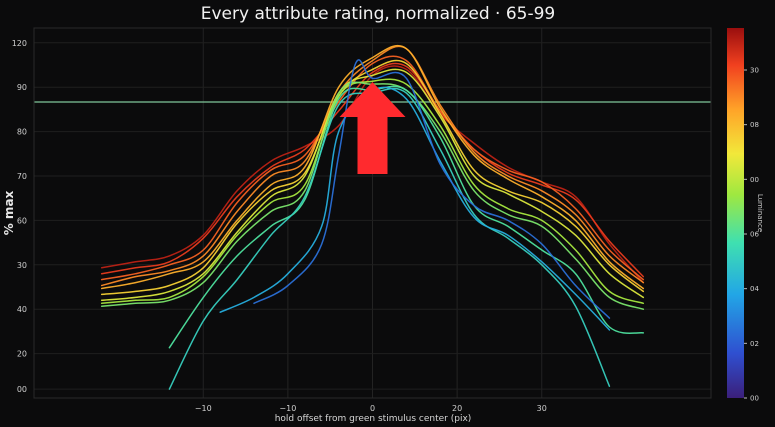 The width and height of the screenshot is (775, 427). What do you see at coordinates (754, 125) in the screenshot?
I see `colorbar-tick-label: 08` at bounding box center [754, 125].